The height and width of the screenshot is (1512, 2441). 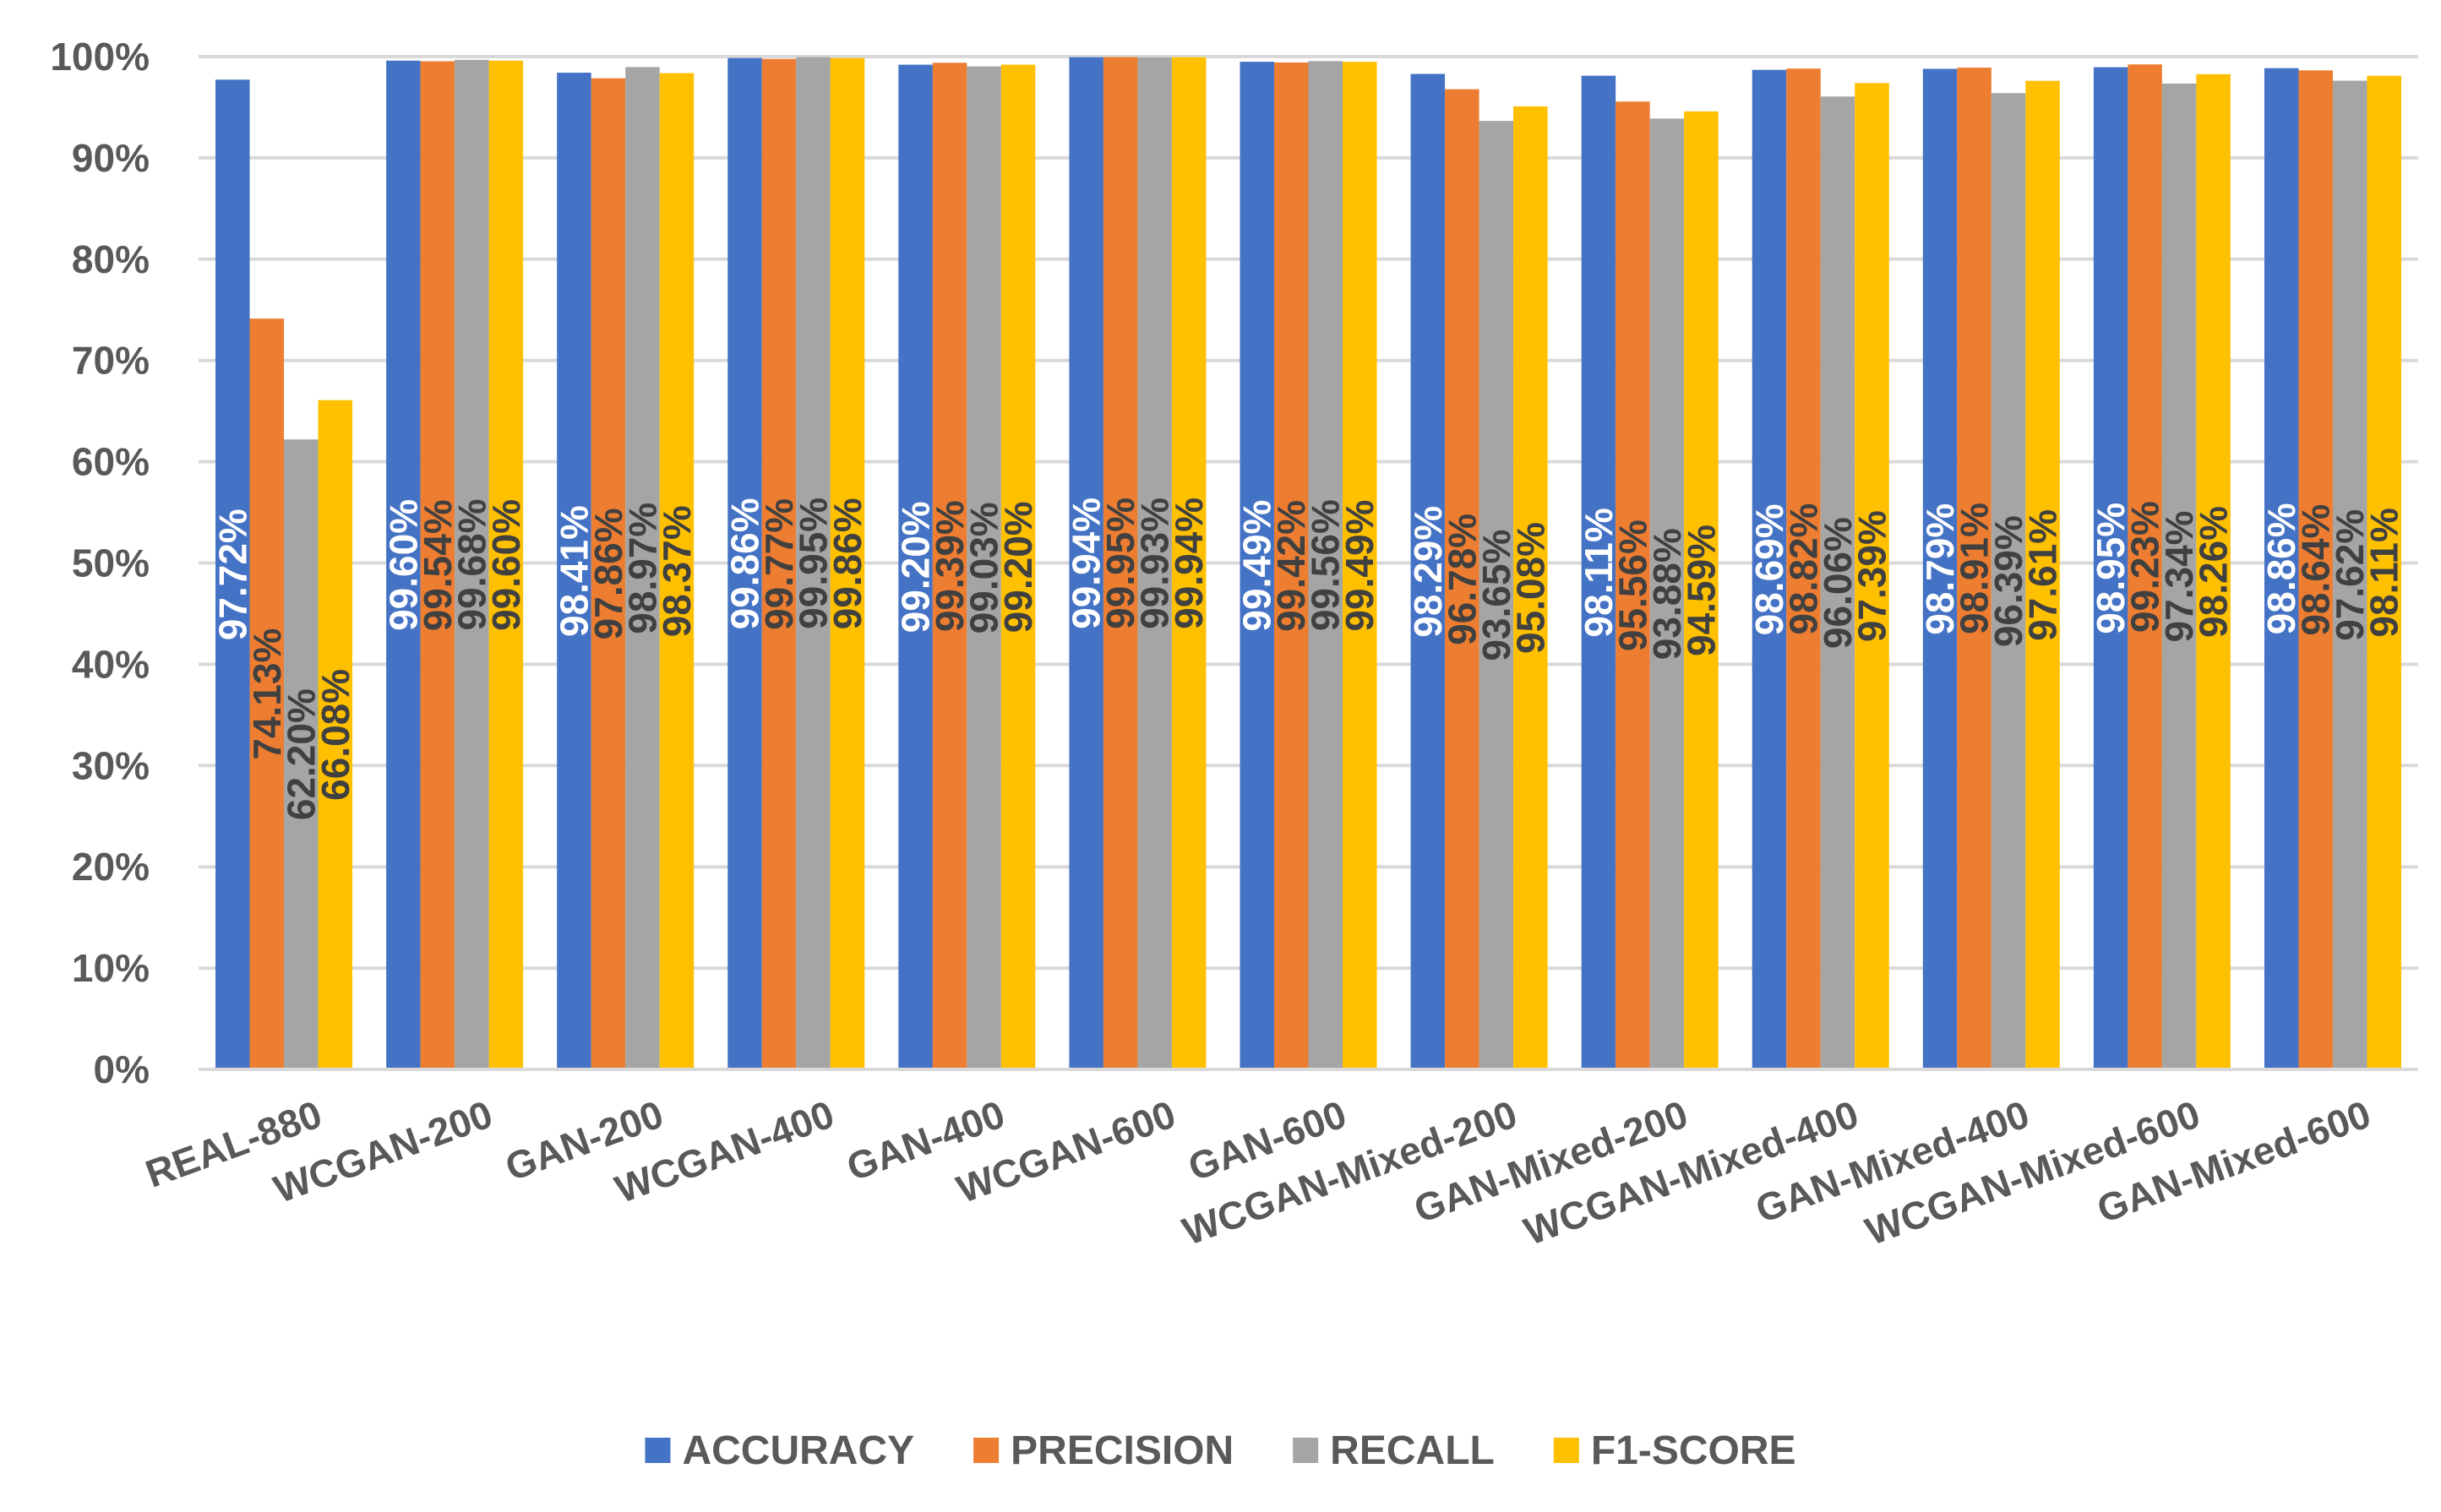 I want to click on data-label-f1-score-wcgan-600: 99.94%, so click(x=1189, y=563).